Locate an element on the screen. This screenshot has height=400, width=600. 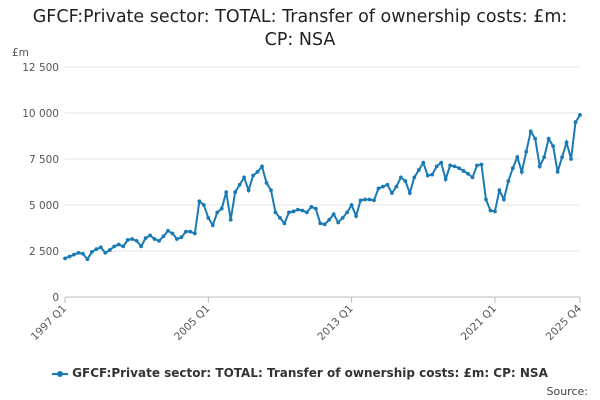
x-tick-label: 2025 Q4 is located at coordinates (564, 322).